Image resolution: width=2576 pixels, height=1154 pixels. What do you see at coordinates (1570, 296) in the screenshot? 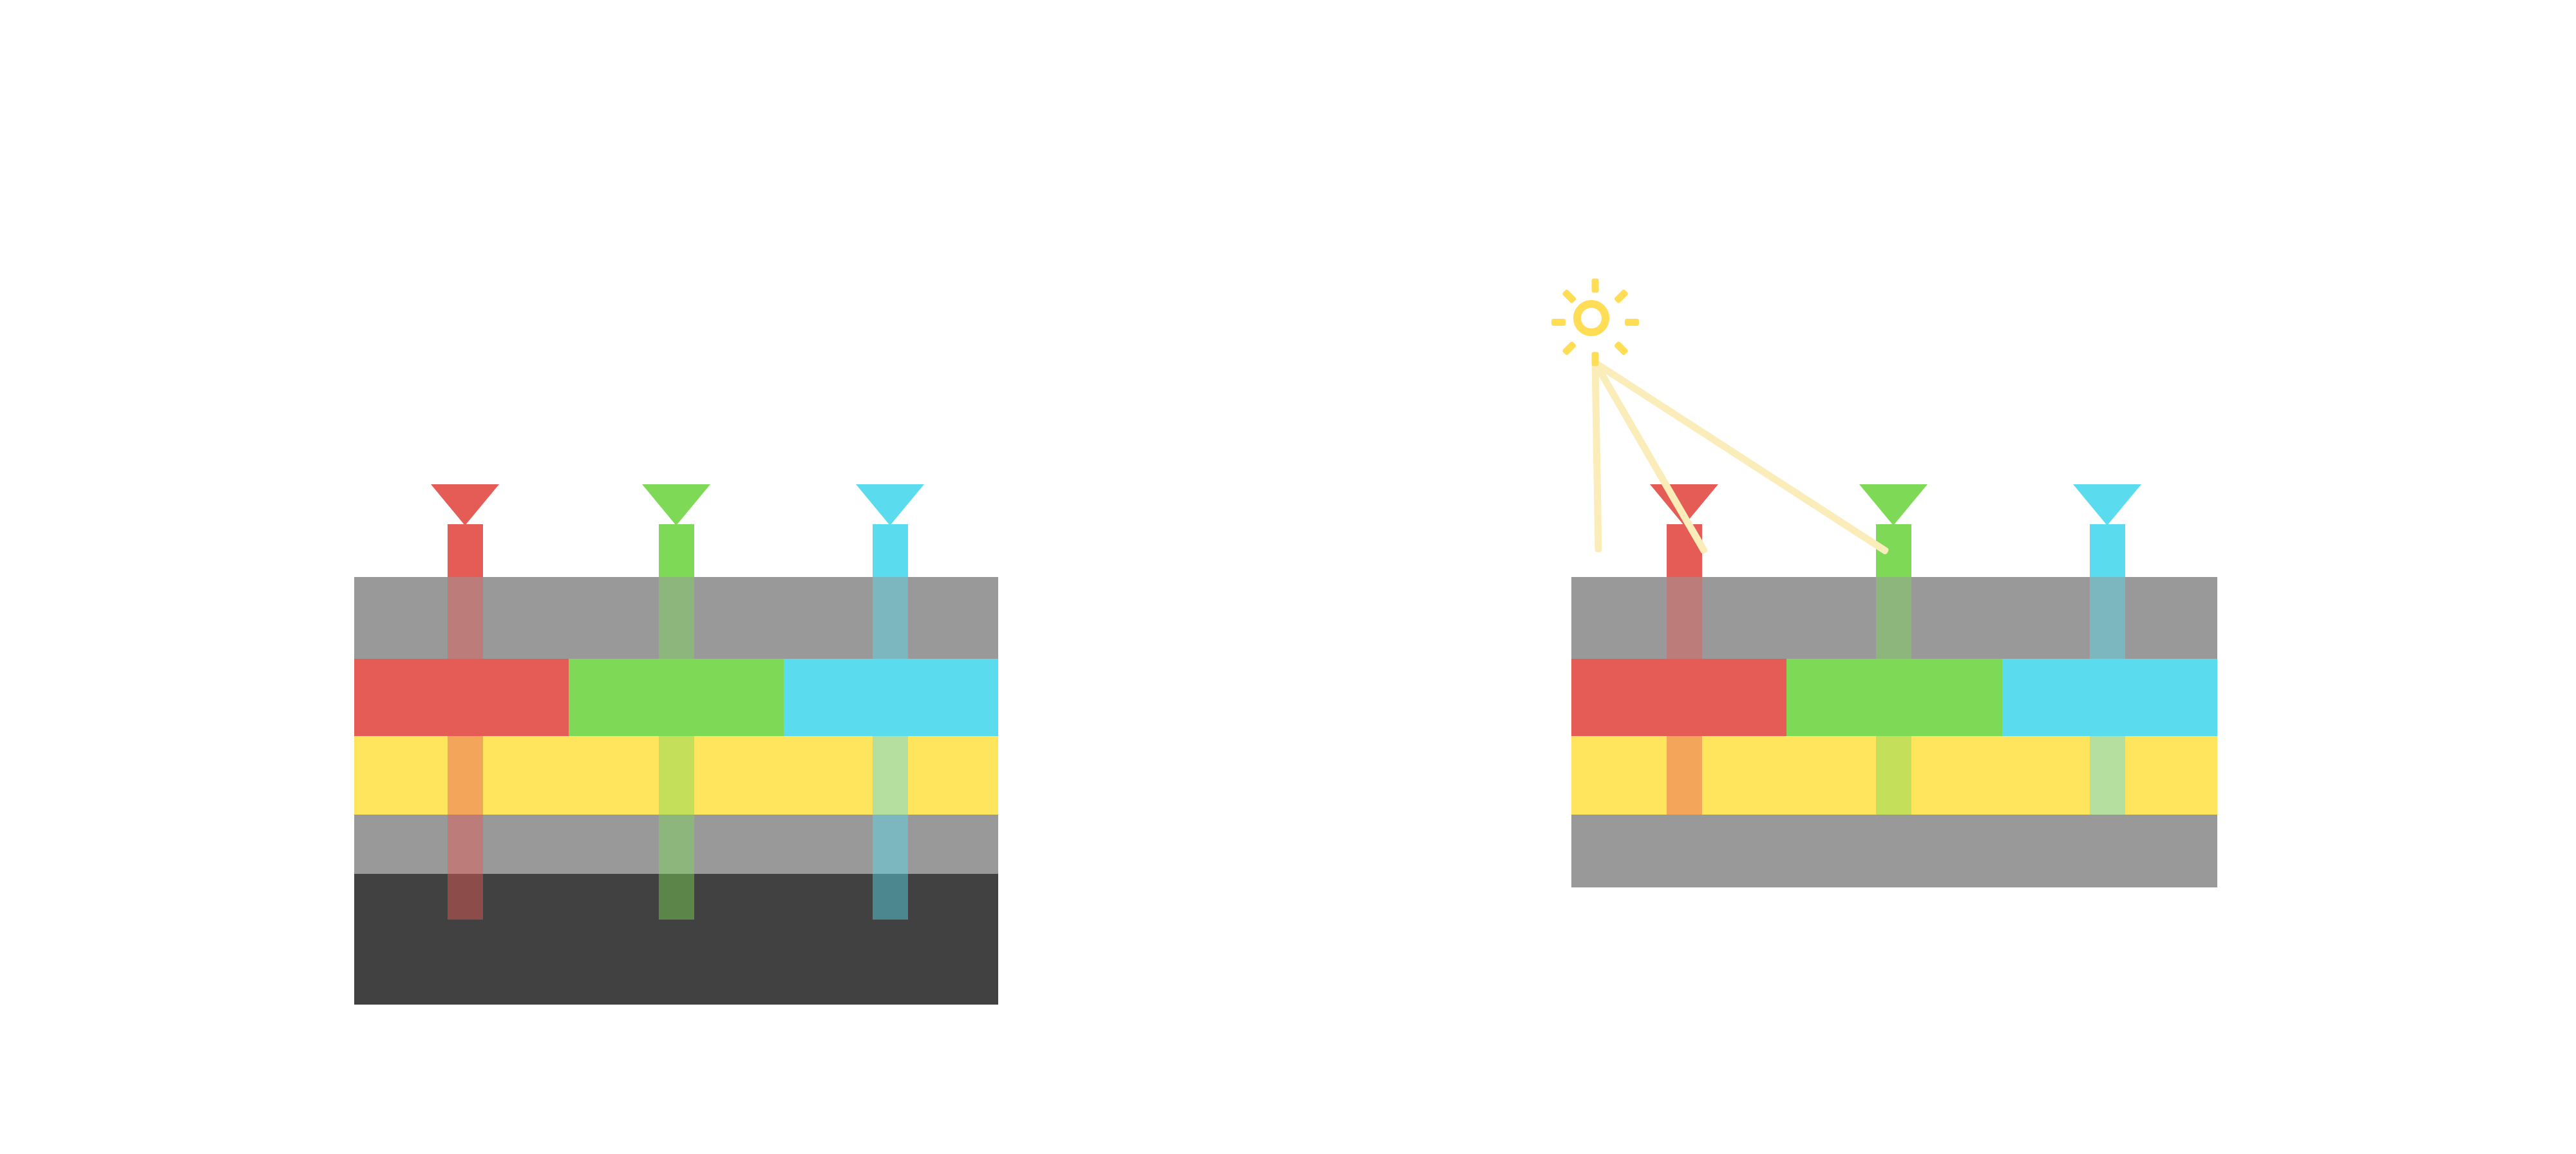
I see `sun-ray-tick-7-icon` at bounding box center [1570, 296].